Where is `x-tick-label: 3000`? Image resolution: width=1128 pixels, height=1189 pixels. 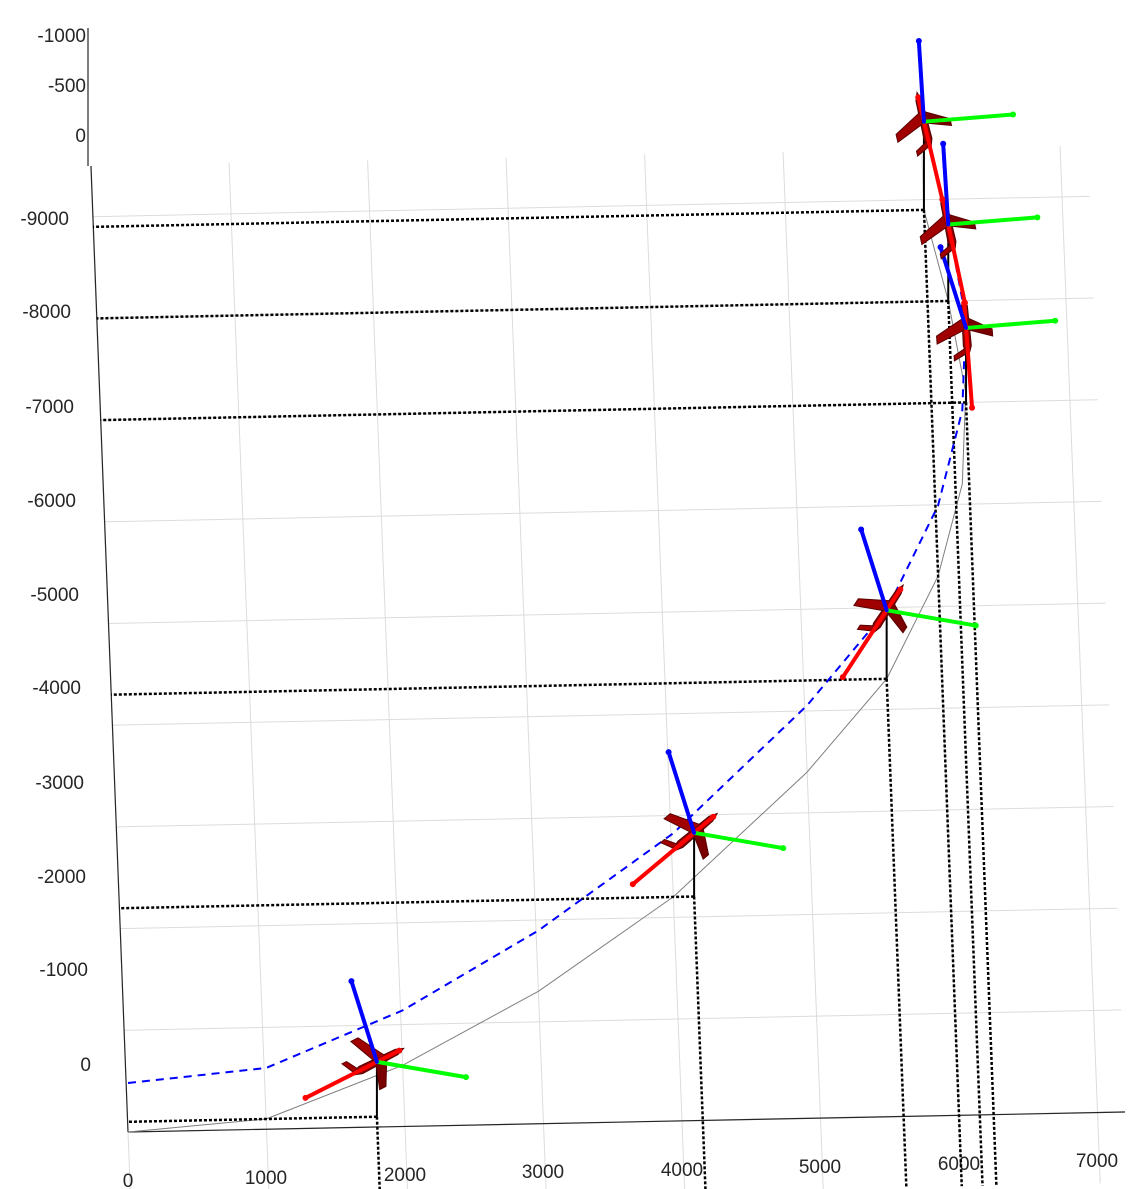
x-tick-label: 3000 is located at coordinates (543, 1172).